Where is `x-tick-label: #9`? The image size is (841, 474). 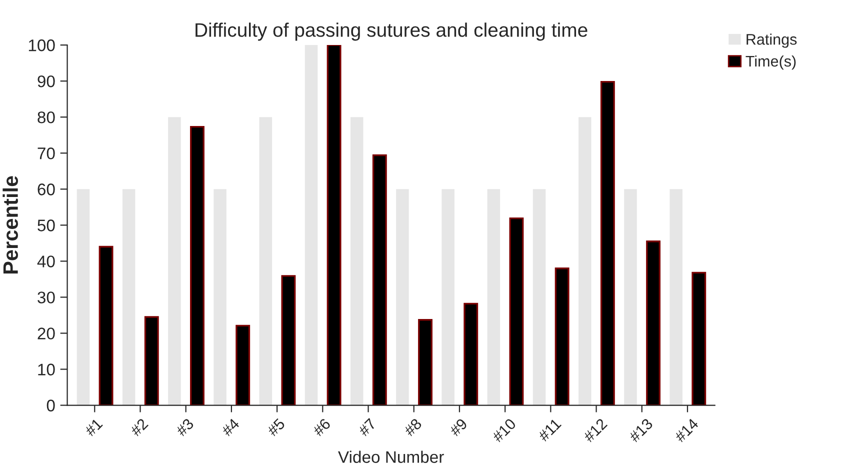
x-tick-label: #9 is located at coordinates (458, 427).